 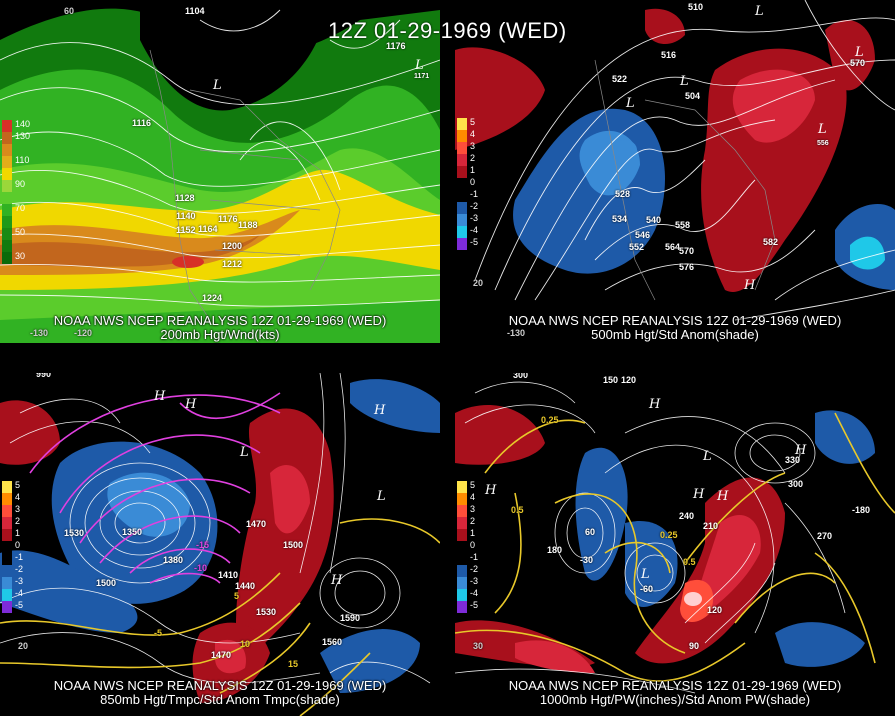 What do you see at coordinates (643, 235) in the screenshot?
I see `contour-label: 546` at bounding box center [643, 235].